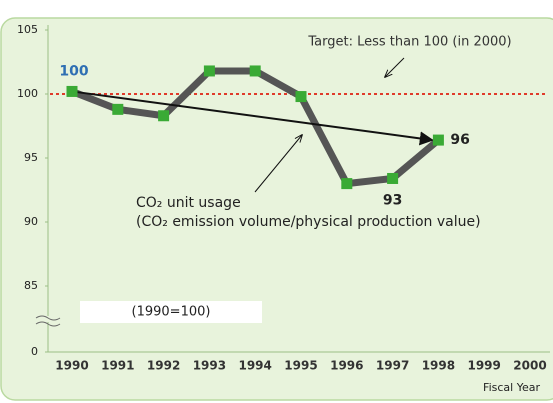  What do you see at coordinates (511, 387) in the screenshot?
I see `x-axis-label: Fiscal Year` at bounding box center [511, 387].